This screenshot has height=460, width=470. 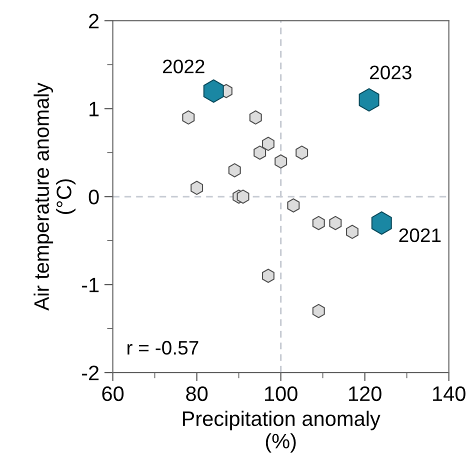 What do you see at coordinates (113, 394) in the screenshot?
I see `x-tick-label: 60` at bounding box center [113, 394].